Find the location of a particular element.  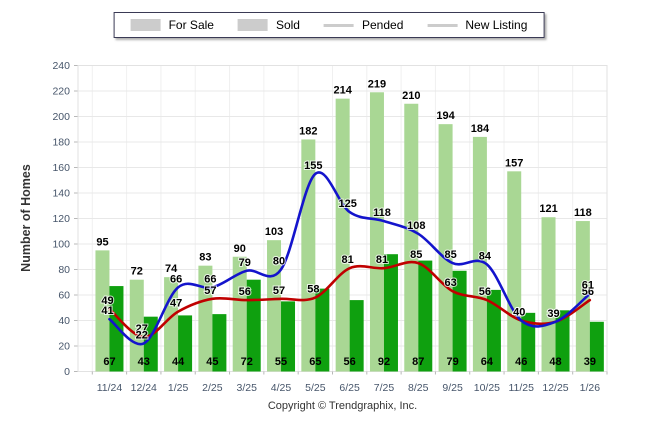

sold-value-label: 56 is located at coordinates (350, 362).